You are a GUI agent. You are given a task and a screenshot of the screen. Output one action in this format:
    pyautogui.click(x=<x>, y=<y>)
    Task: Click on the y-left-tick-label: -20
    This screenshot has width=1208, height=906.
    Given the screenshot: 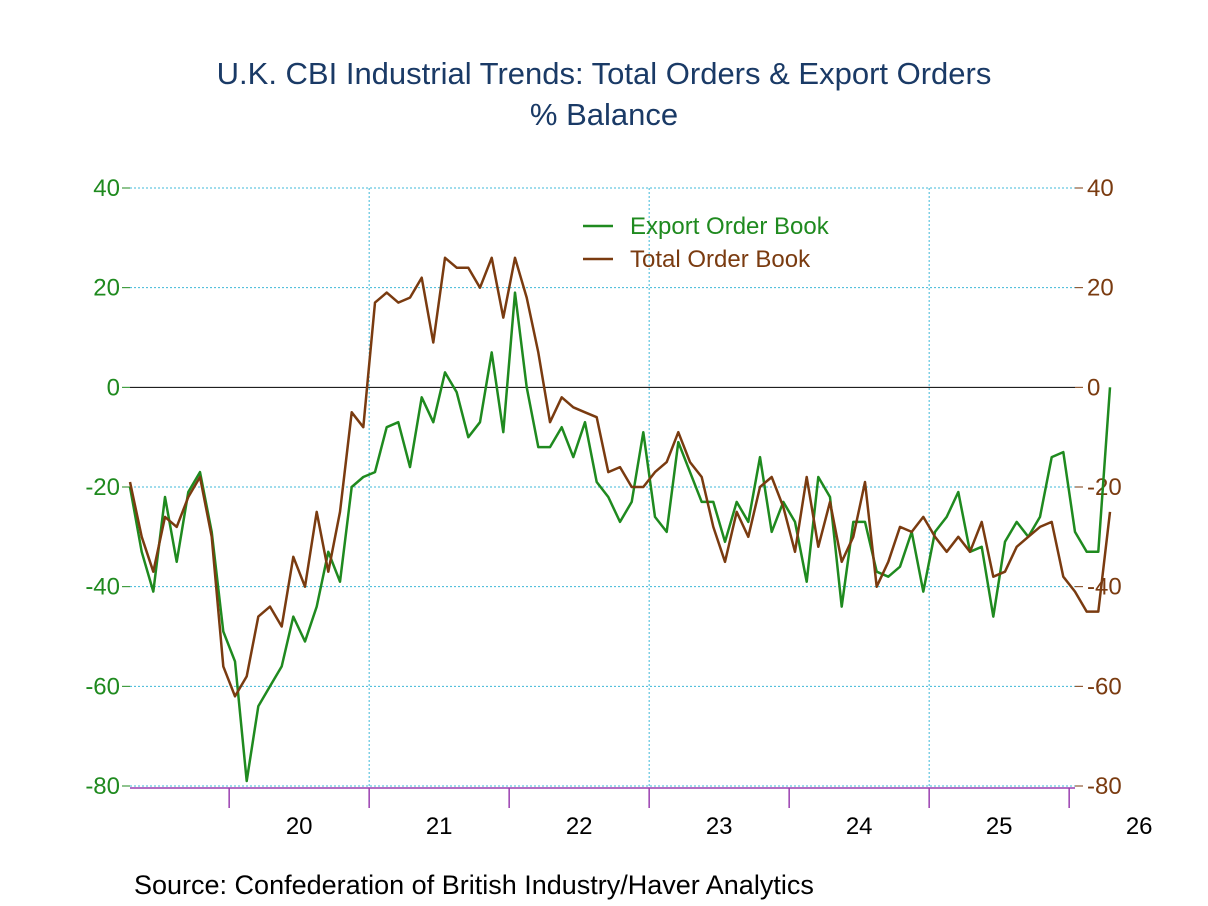 What is the action you would take?
    pyautogui.click(x=102, y=487)
    